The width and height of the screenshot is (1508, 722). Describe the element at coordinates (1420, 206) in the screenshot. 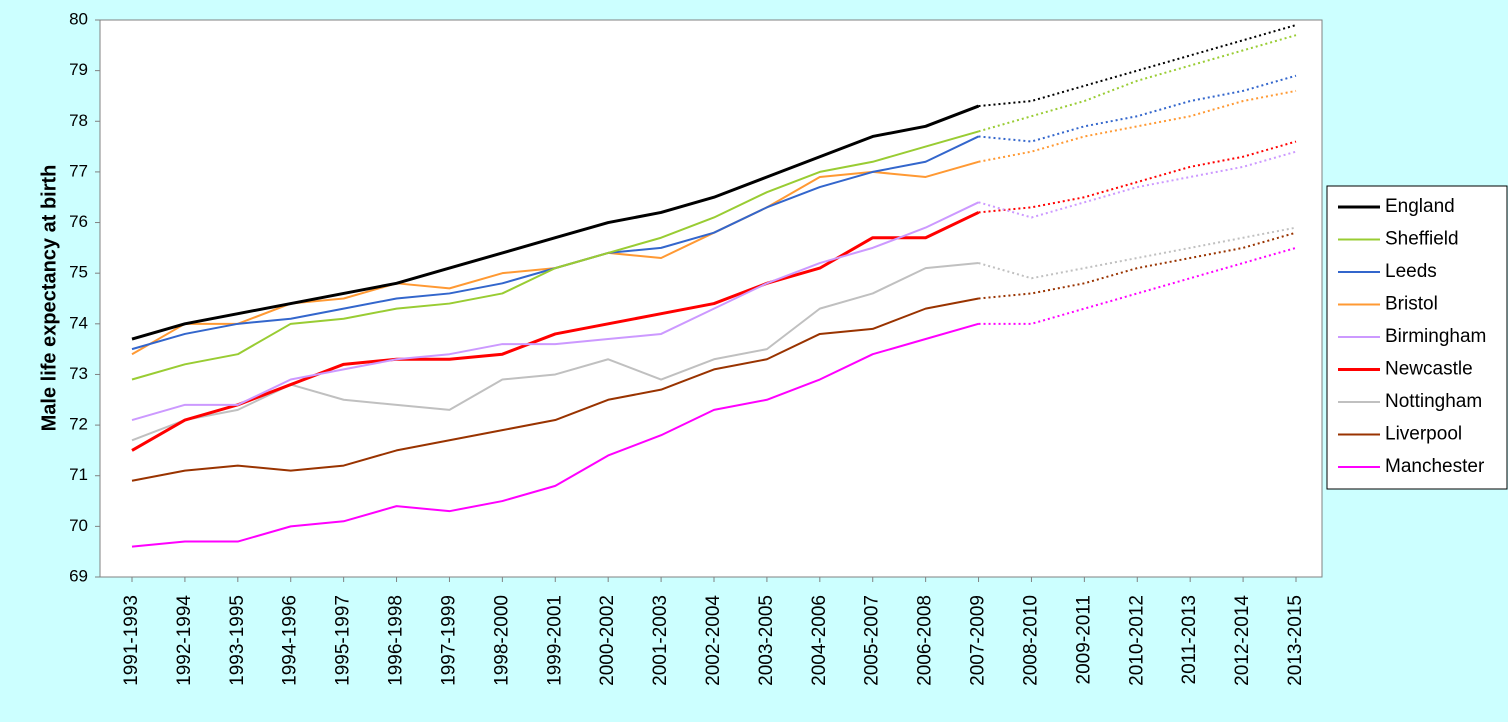

I see `legend-label: England` at that location.